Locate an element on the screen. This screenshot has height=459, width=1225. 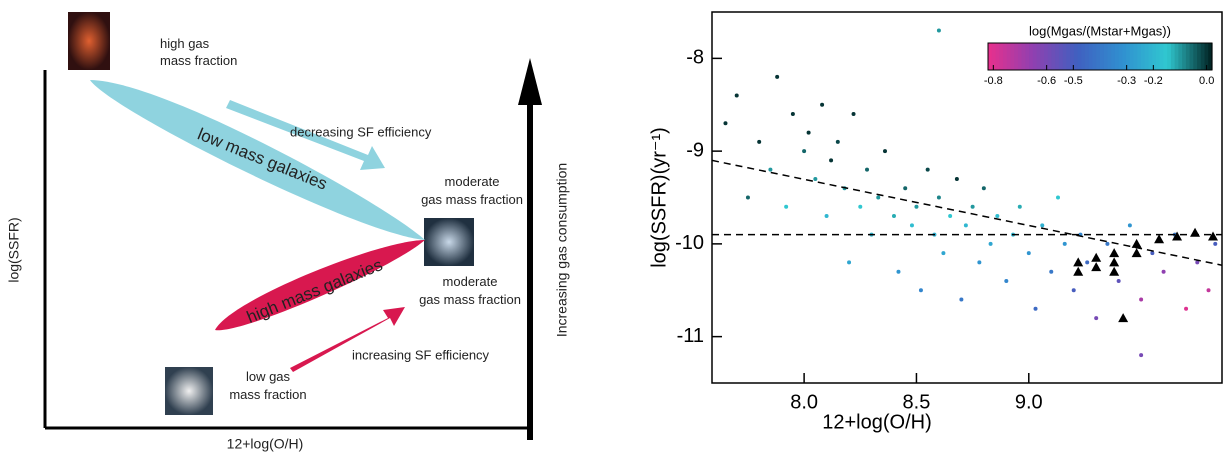
dashed-line is located at coordinates (967, 212).